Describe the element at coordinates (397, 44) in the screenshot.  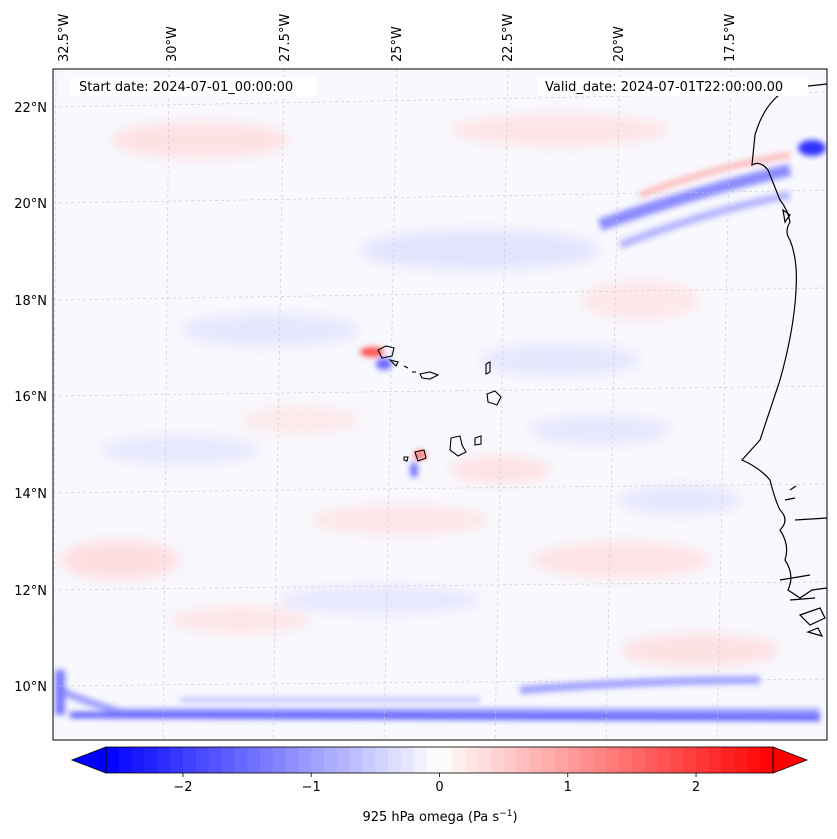
I see `lon-label-25w: 25°W` at that location.